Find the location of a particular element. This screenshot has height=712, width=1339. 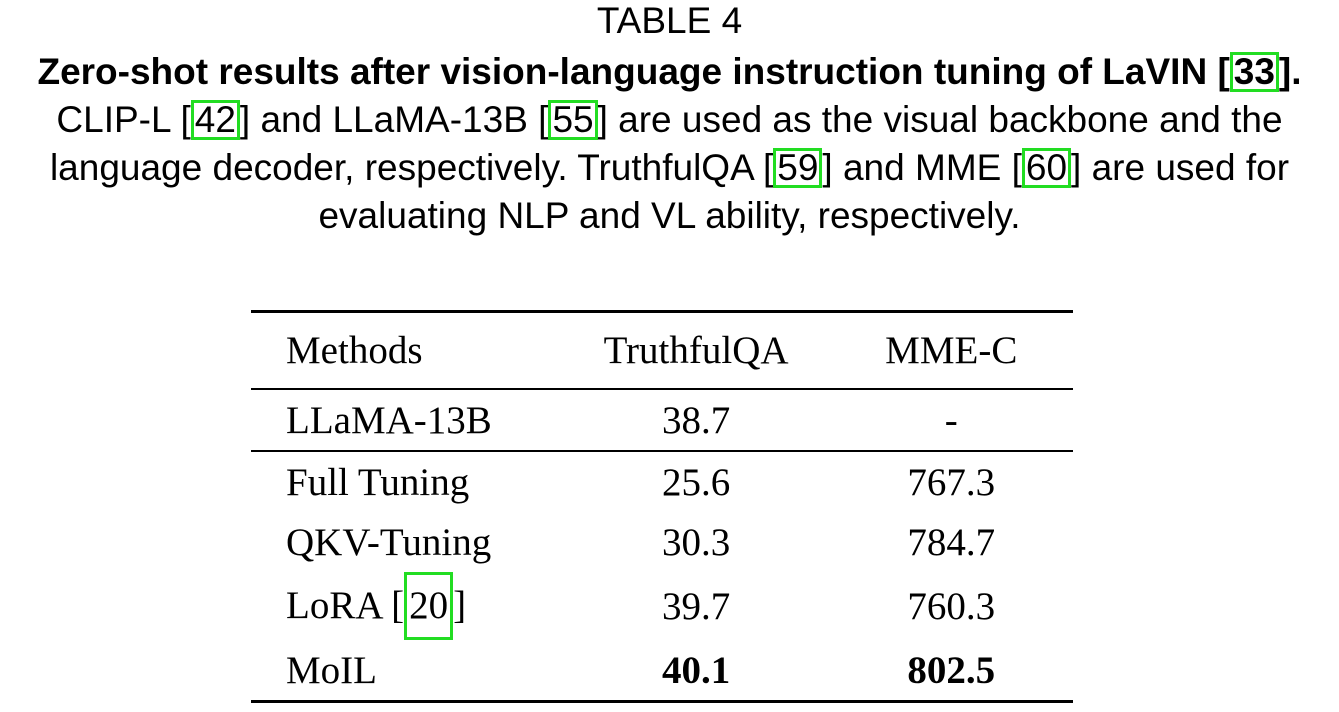

table-header-row: Methods TruthfulQA MME-C is located at coordinates (662, 350).